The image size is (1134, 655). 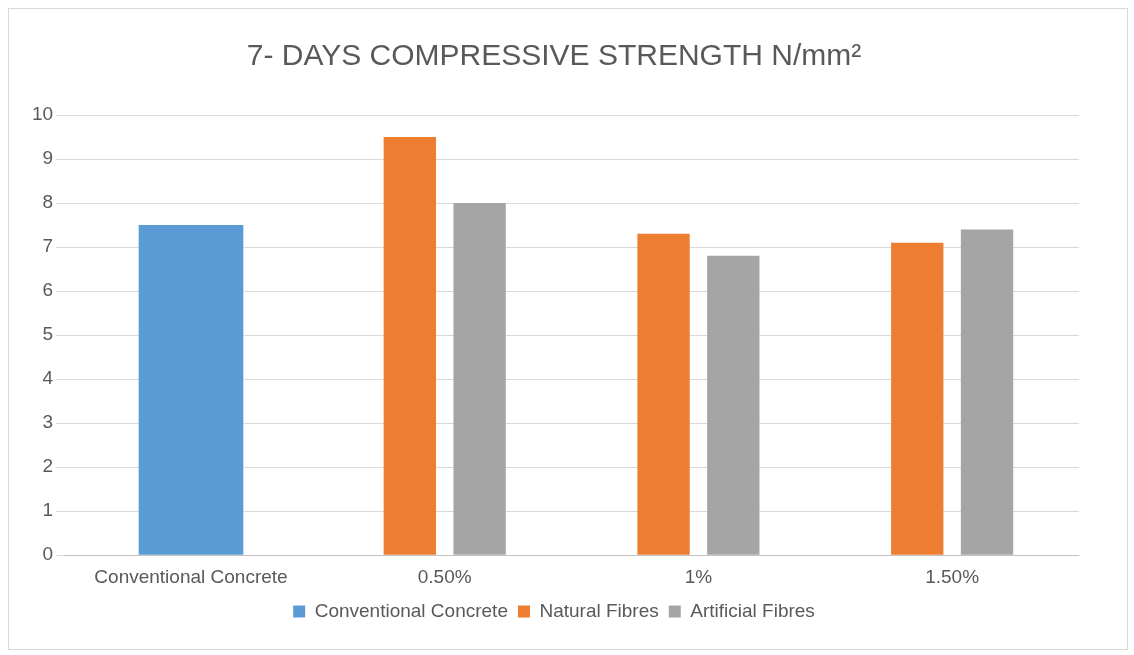 What do you see at coordinates (444, 576) in the screenshot?
I see `x-tick-label: 0.50%` at bounding box center [444, 576].